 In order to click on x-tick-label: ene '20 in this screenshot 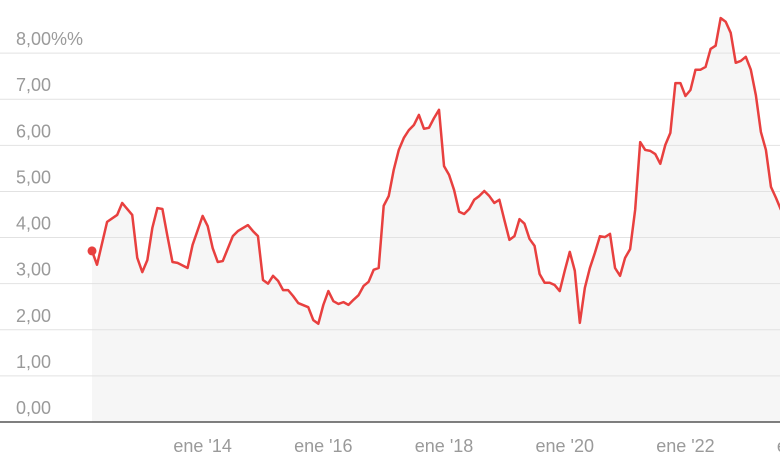, I will do `click(564, 446)`.